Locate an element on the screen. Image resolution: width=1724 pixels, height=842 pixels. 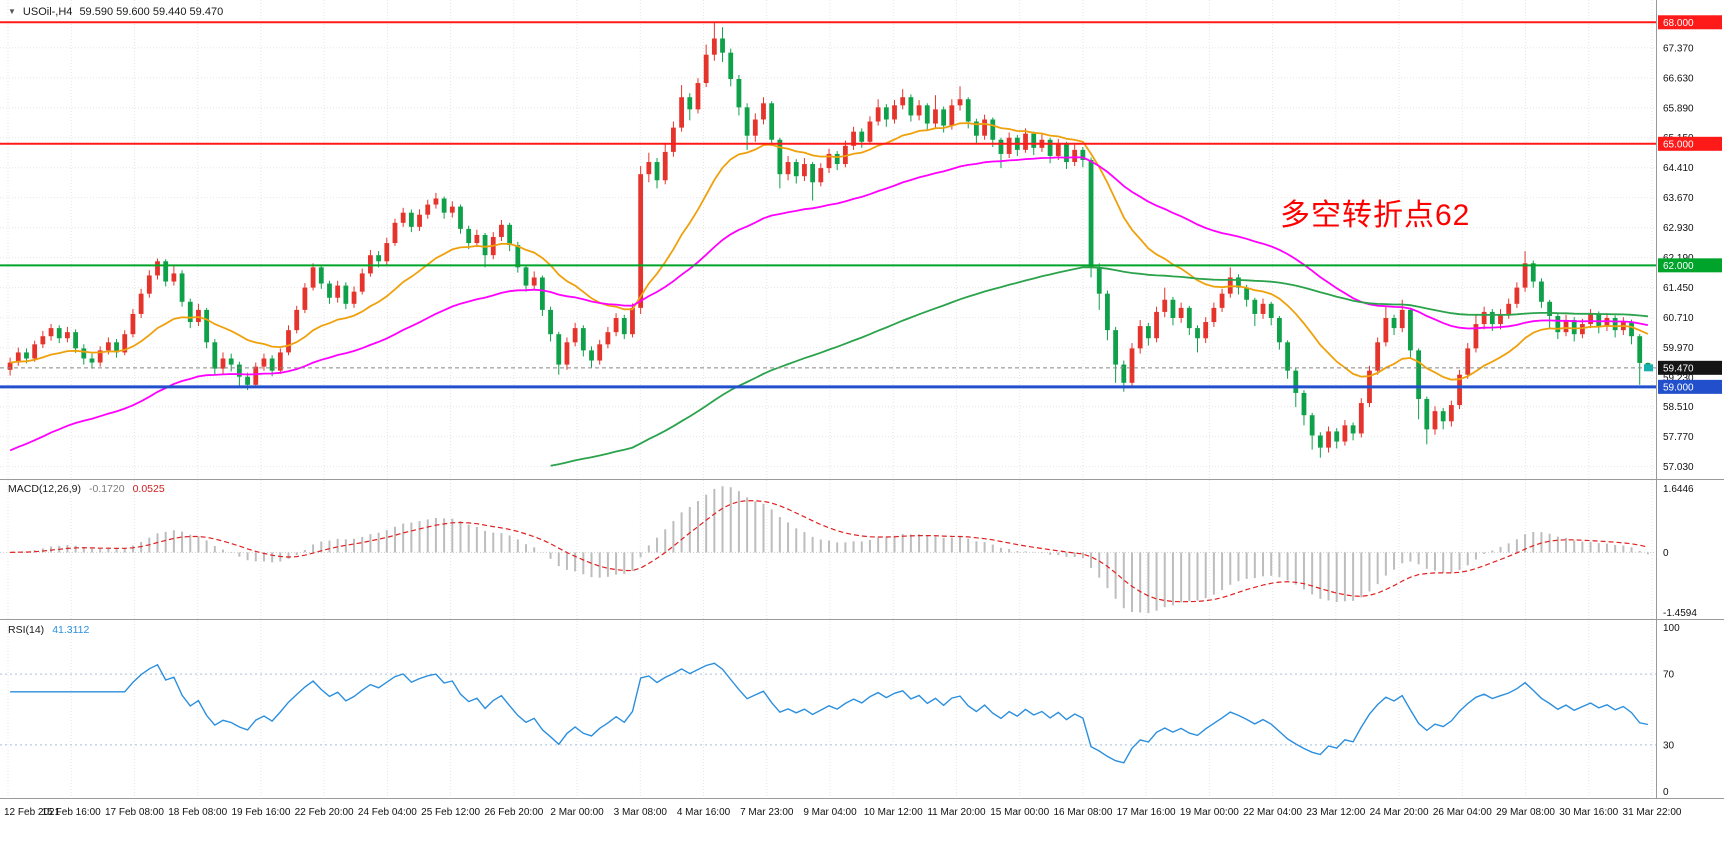
price-tick-label: 60.710 is located at coordinates (1678, 318).